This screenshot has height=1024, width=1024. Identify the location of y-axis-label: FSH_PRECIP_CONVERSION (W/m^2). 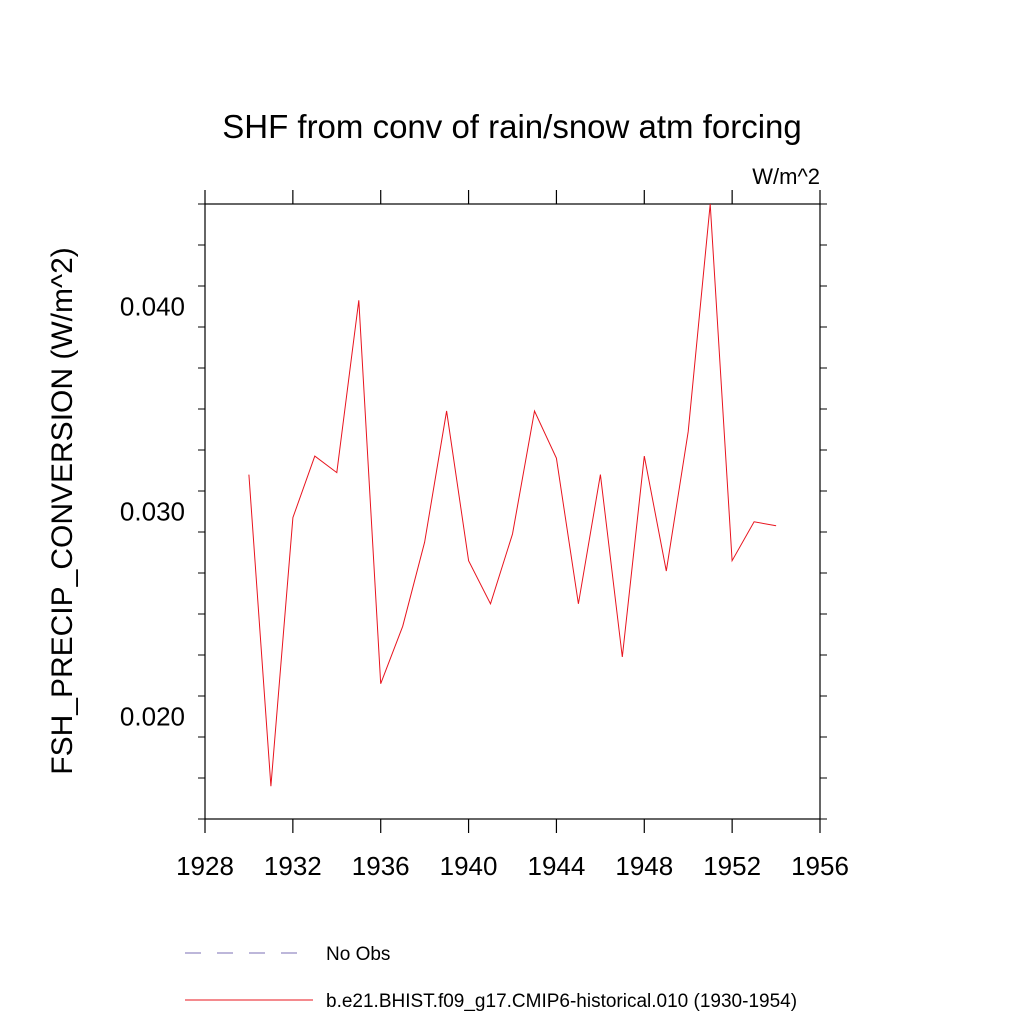
(62, 510).